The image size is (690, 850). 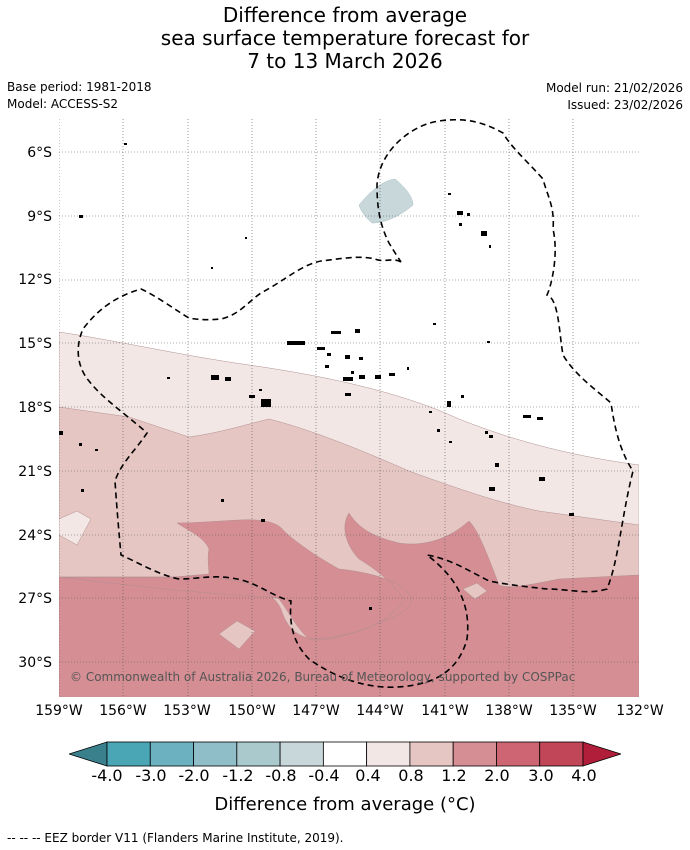 What do you see at coordinates (345, 804) in the screenshot?
I see `colorbar-title: Difference from average (°C)` at bounding box center [345, 804].